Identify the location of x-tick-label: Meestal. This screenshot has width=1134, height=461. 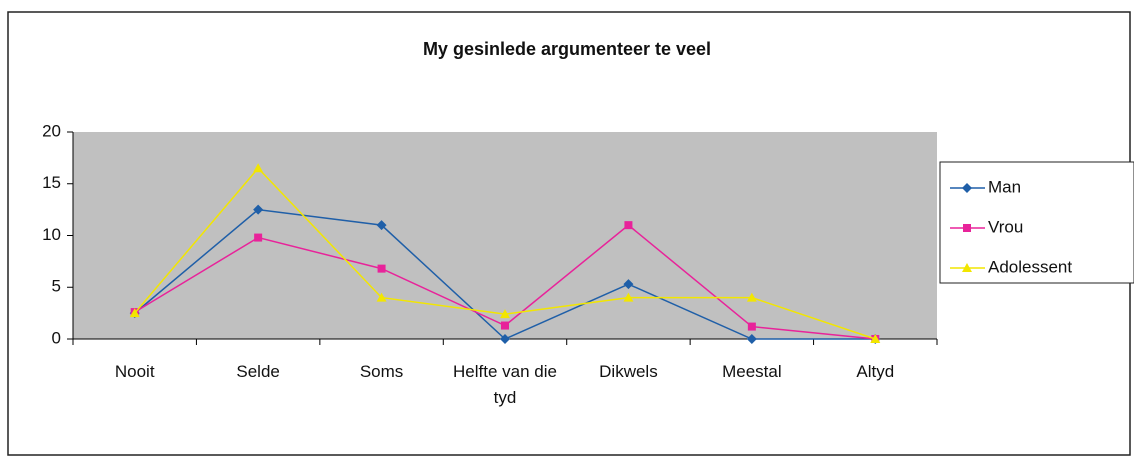
(752, 371).